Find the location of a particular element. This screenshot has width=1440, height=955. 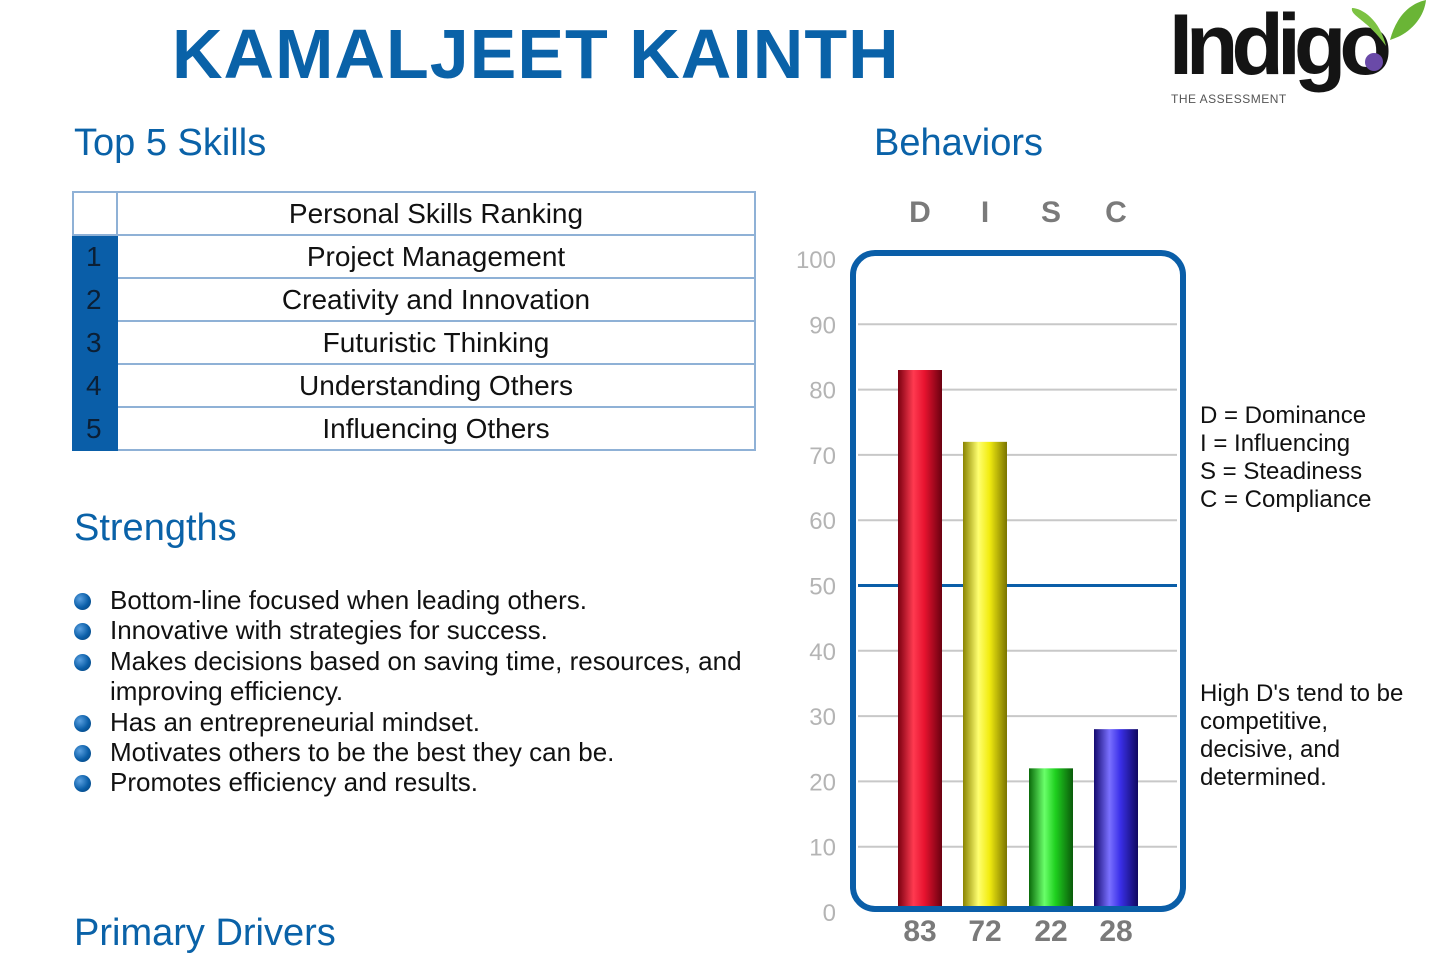

y-tick-label: 20 is located at coordinates (822, 782).